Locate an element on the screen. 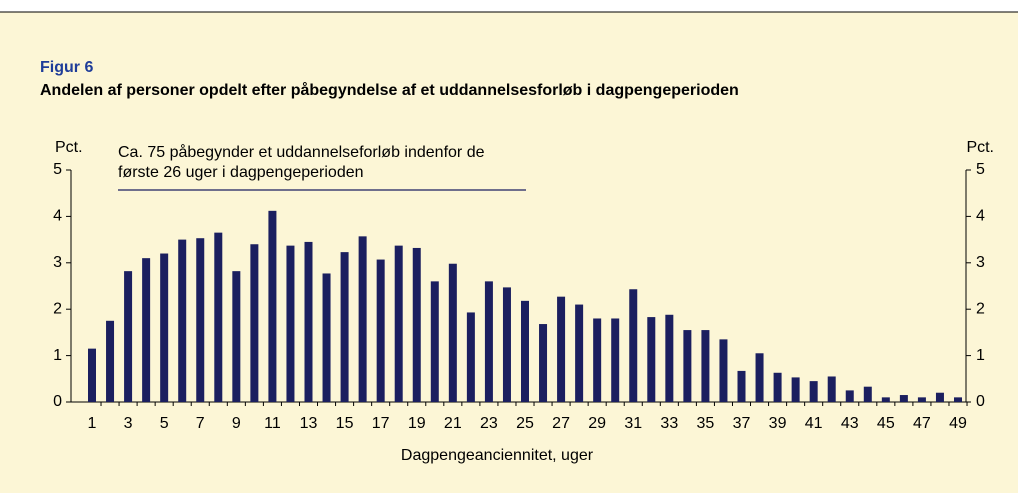  x-tick-label: 3 is located at coordinates (128, 423).